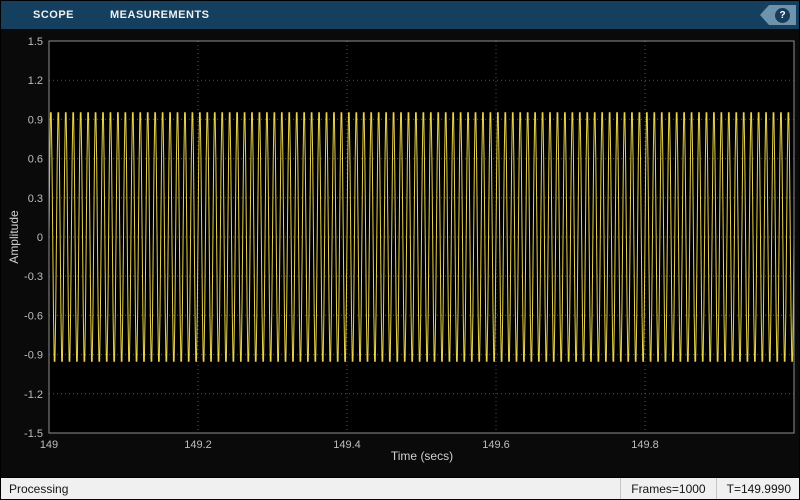  Describe the element at coordinates (54, 15) in the screenshot. I see `tab-scope: SCOPE` at that location.